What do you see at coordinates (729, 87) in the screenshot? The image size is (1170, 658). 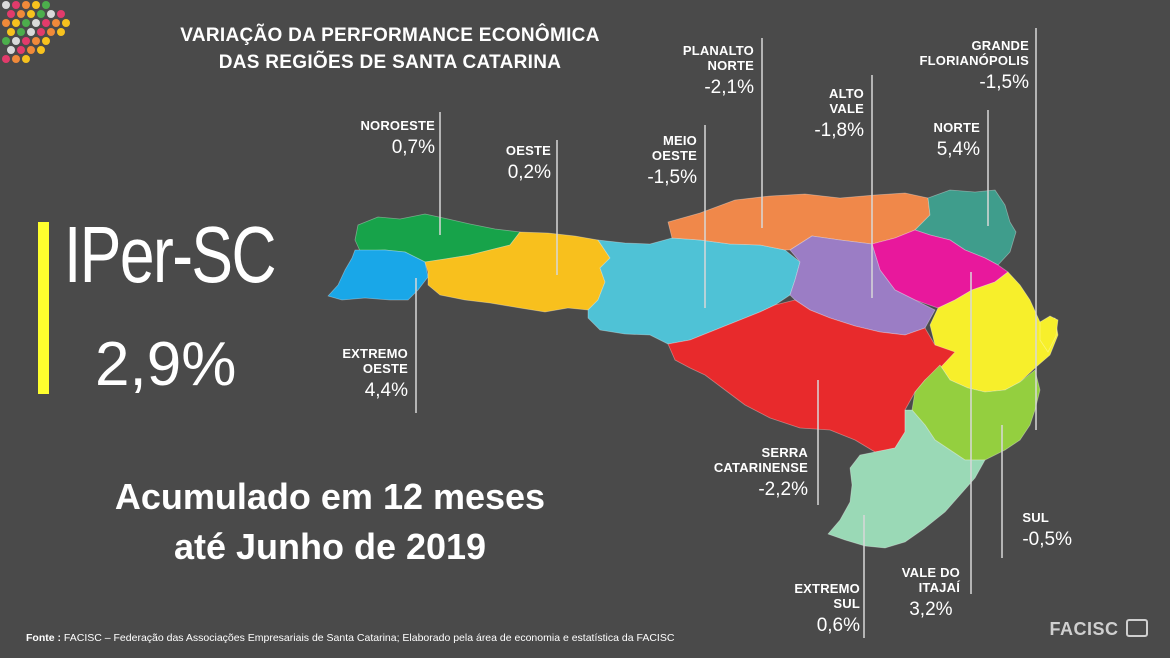 I see `label-planalto-norte-value: -2,1%` at bounding box center [729, 87].